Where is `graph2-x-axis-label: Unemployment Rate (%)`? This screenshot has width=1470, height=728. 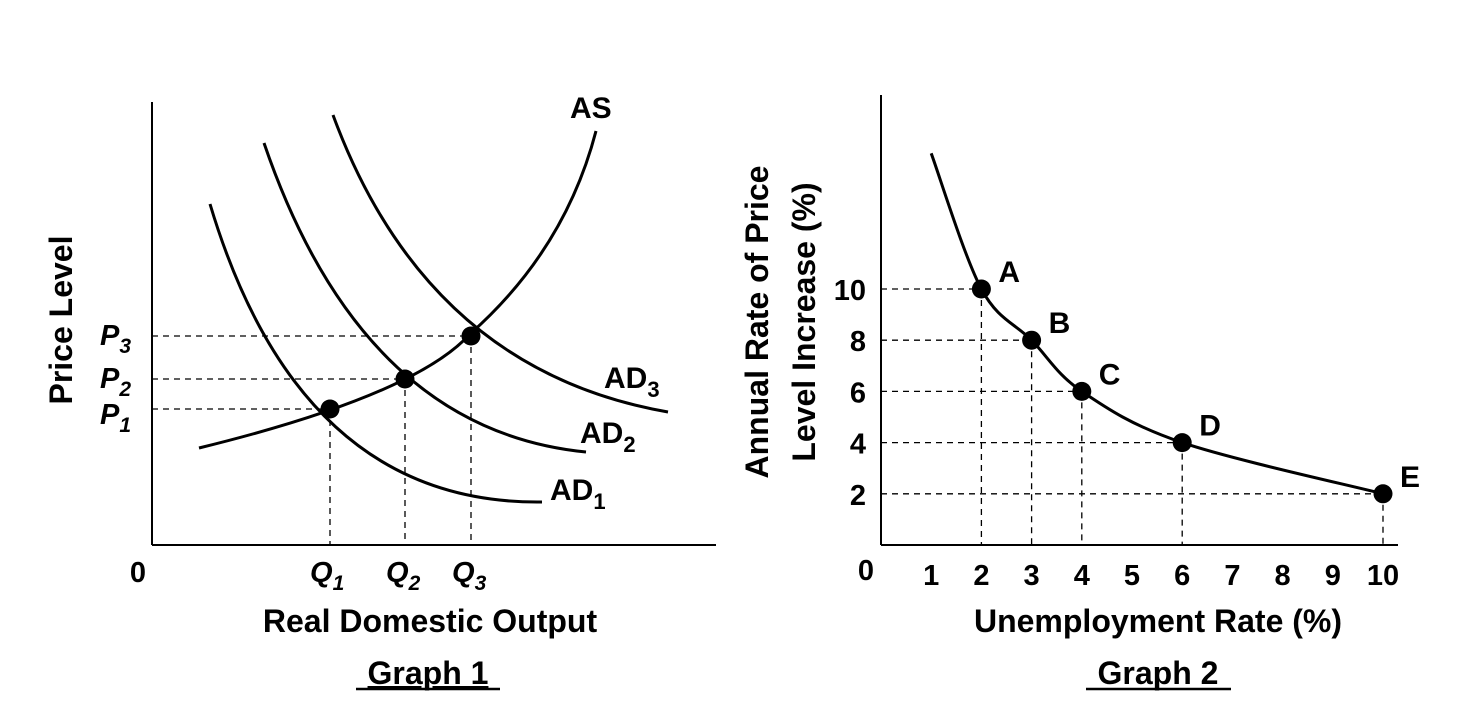
graph2-x-axis-label: Unemployment Rate (%) is located at coordinates (1158, 621).